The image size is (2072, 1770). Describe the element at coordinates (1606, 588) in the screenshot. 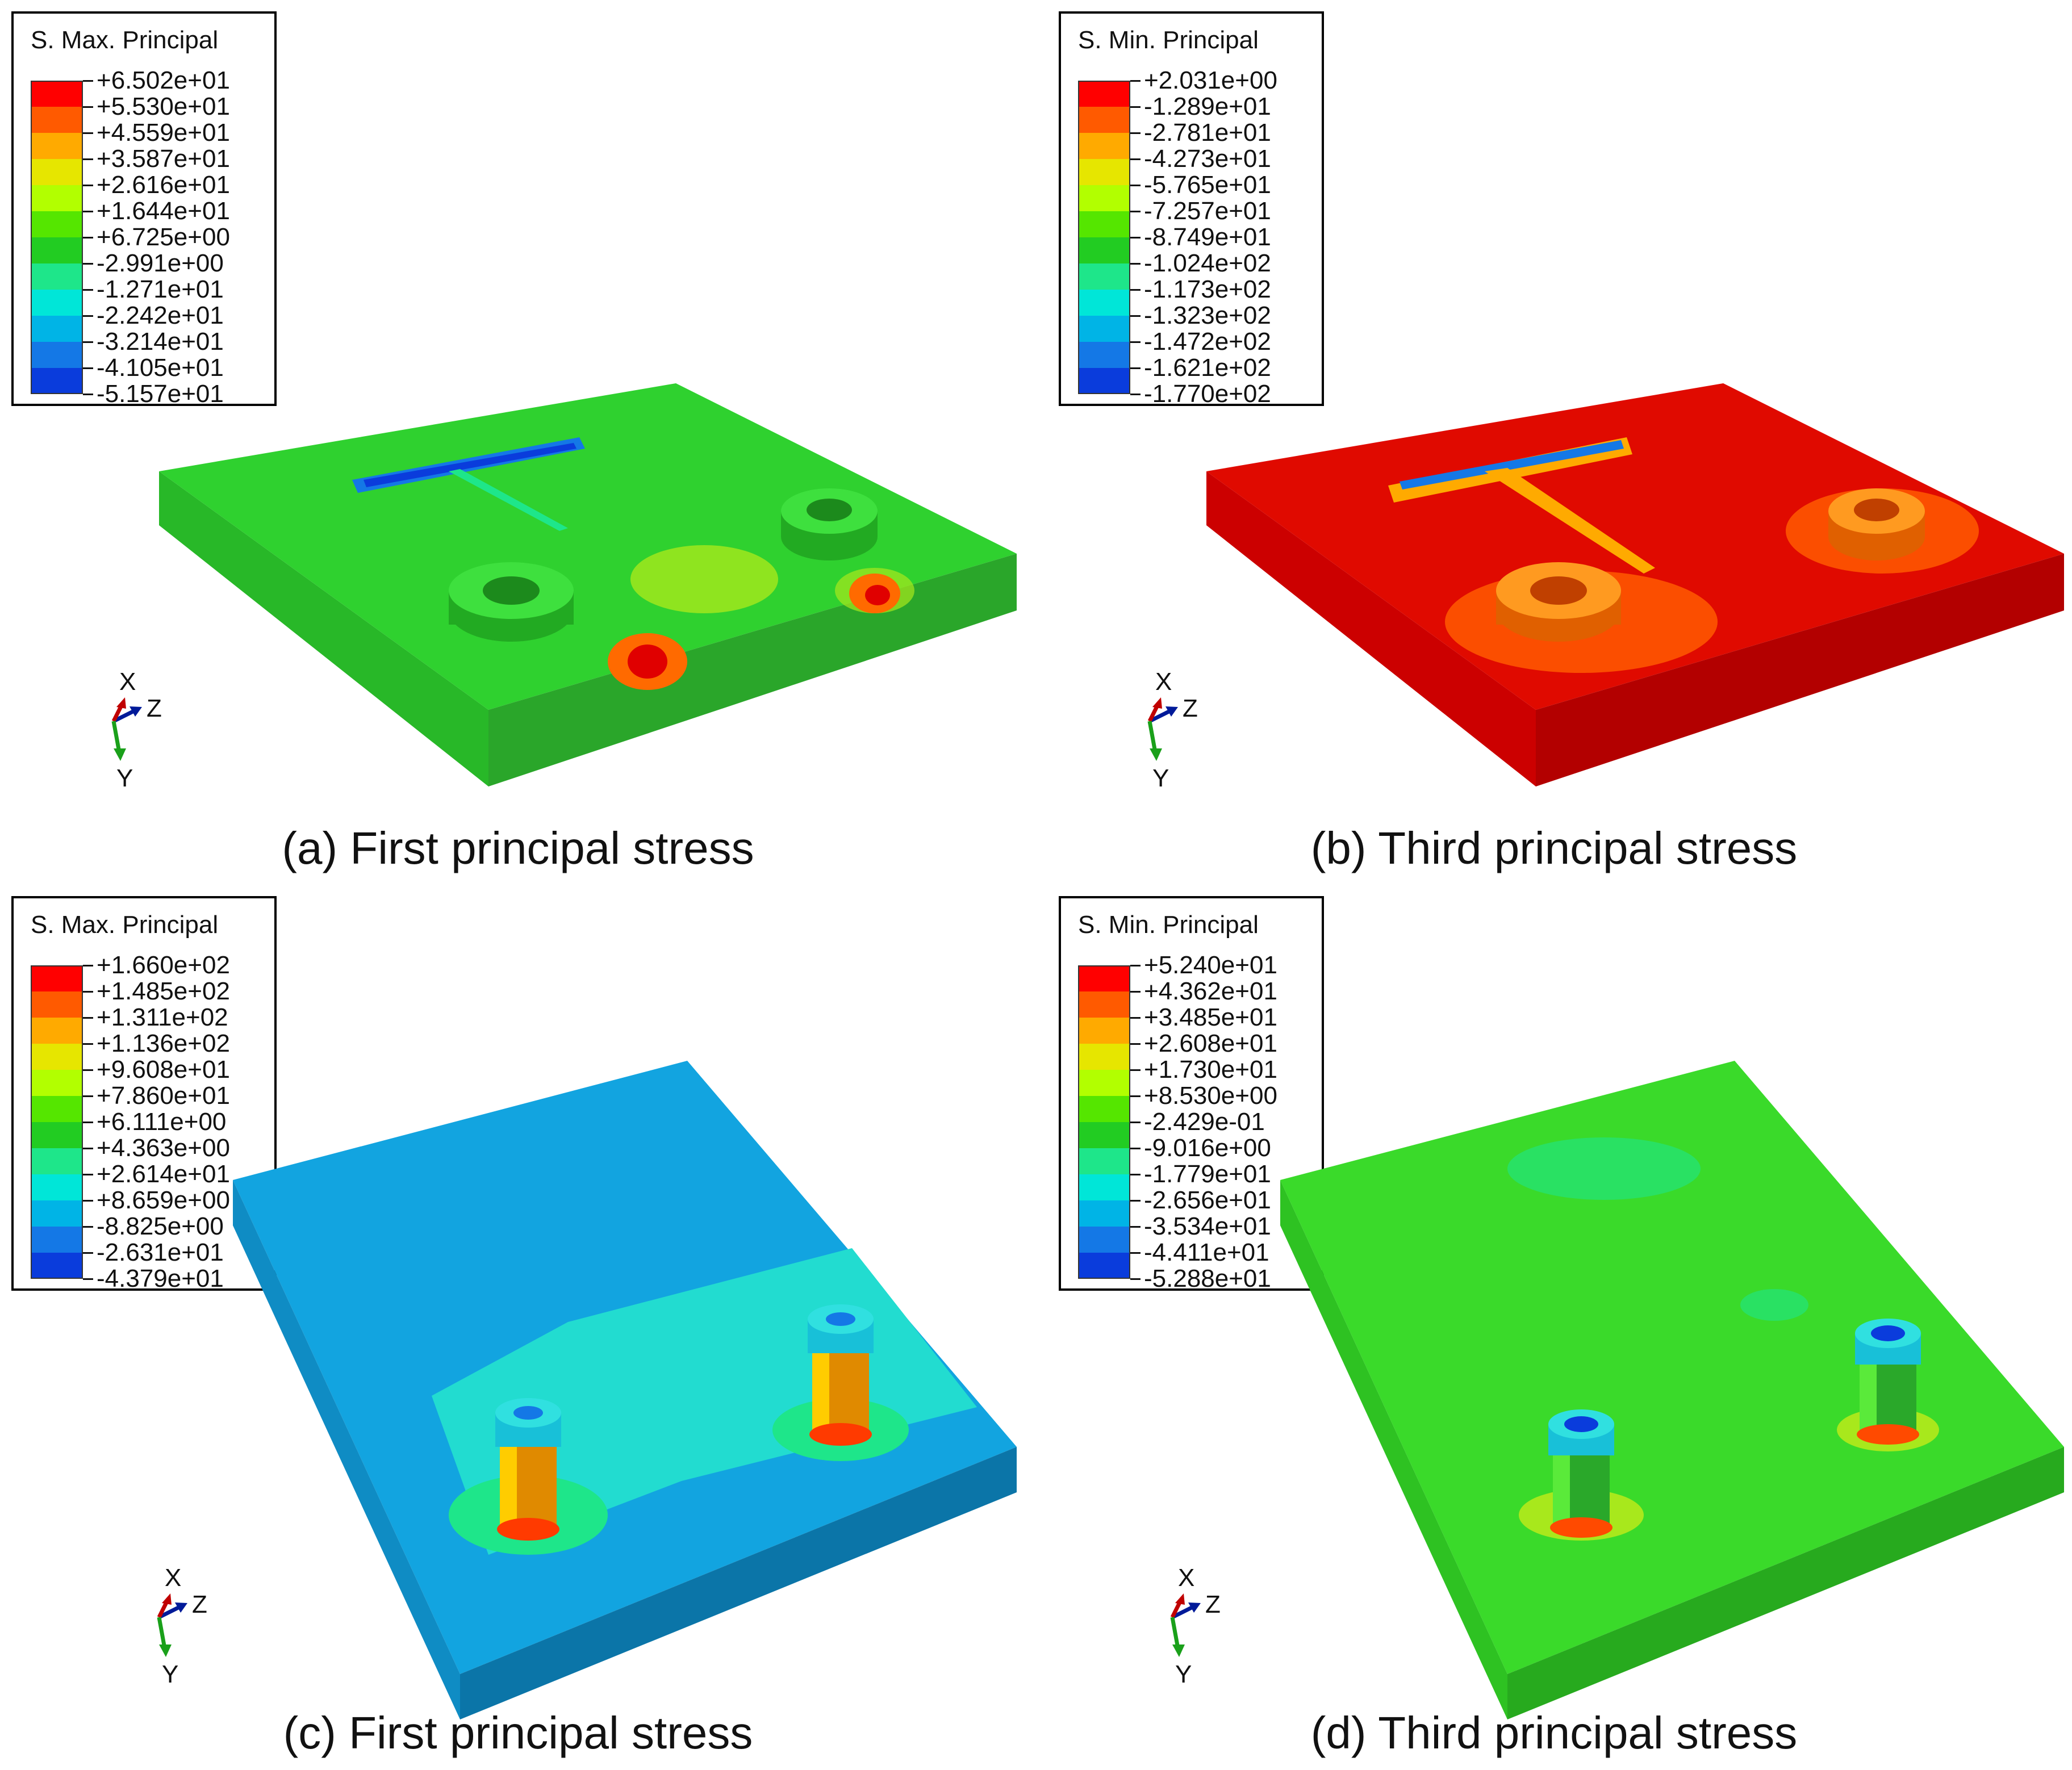

I see `stress-contour-plate-model: X Z Y` at that location.